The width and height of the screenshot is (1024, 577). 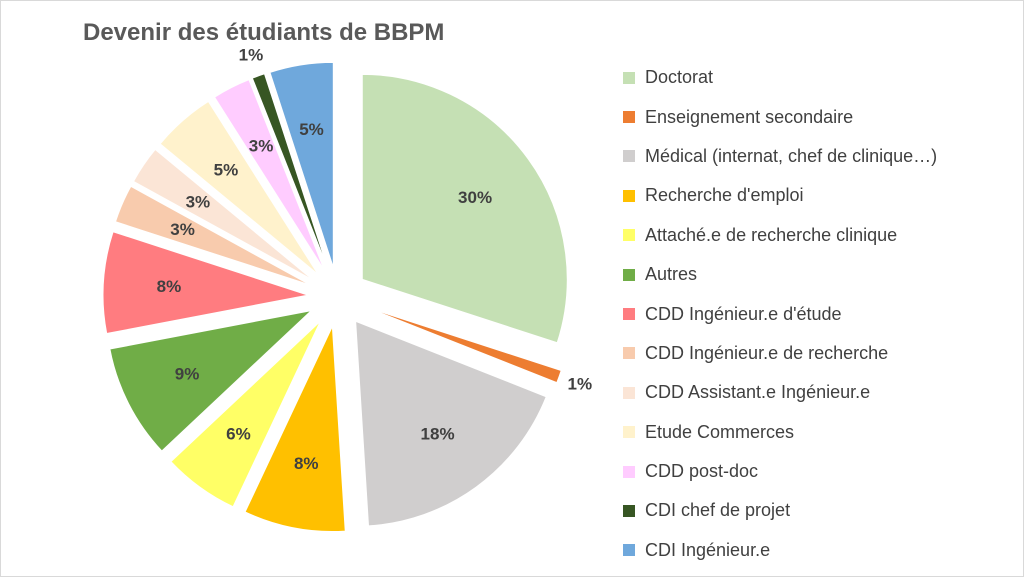 I want to click on legend-item-doctorat: Doctorat, so click(x=780, y=77).